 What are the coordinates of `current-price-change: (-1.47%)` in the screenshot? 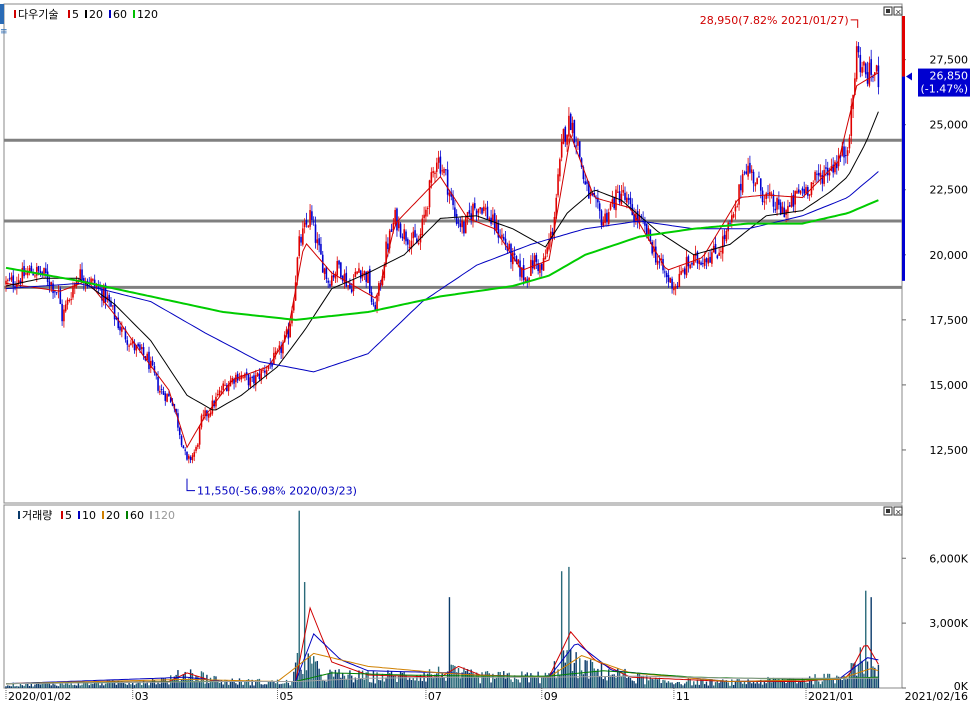 It's located at (945, 89).